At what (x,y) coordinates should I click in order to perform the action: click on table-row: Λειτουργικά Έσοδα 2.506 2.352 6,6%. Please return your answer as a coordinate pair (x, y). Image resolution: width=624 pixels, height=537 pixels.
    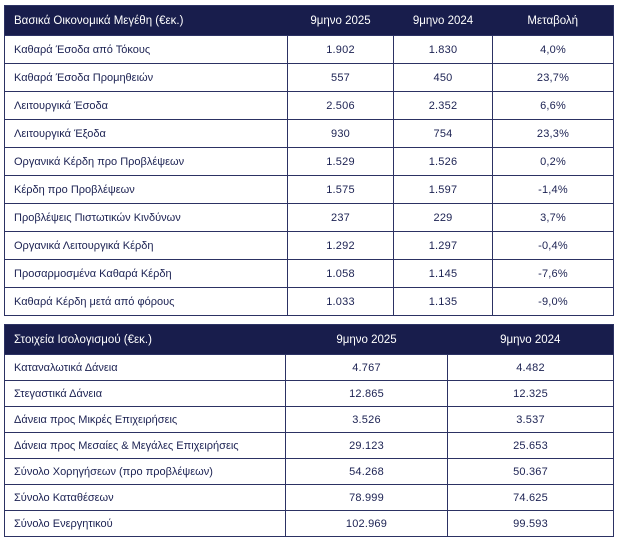
    Looking at the image, I should click on (309, 105).